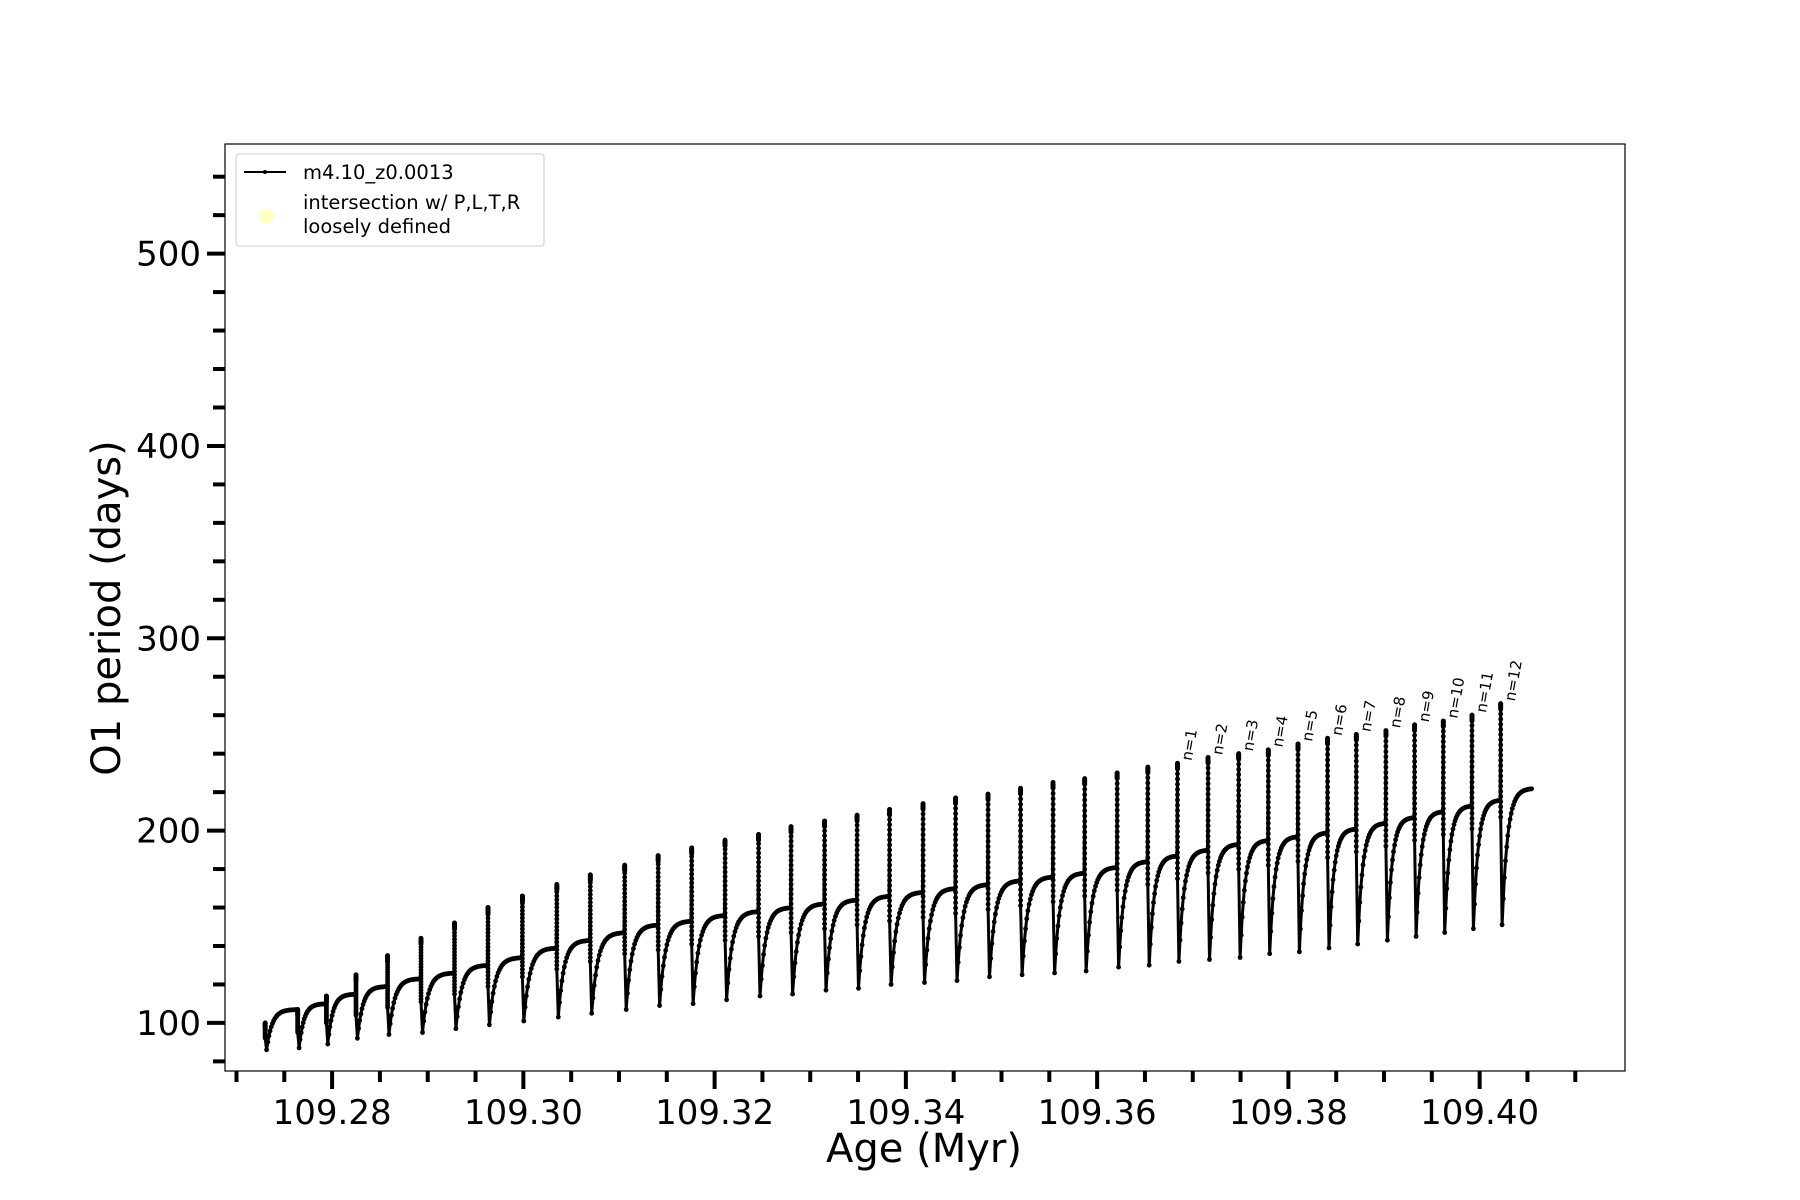 Image resolution: width=1800 pixels, height=1200 pixels. I want to click on annotation-label: n=8, so click(1397, 712).